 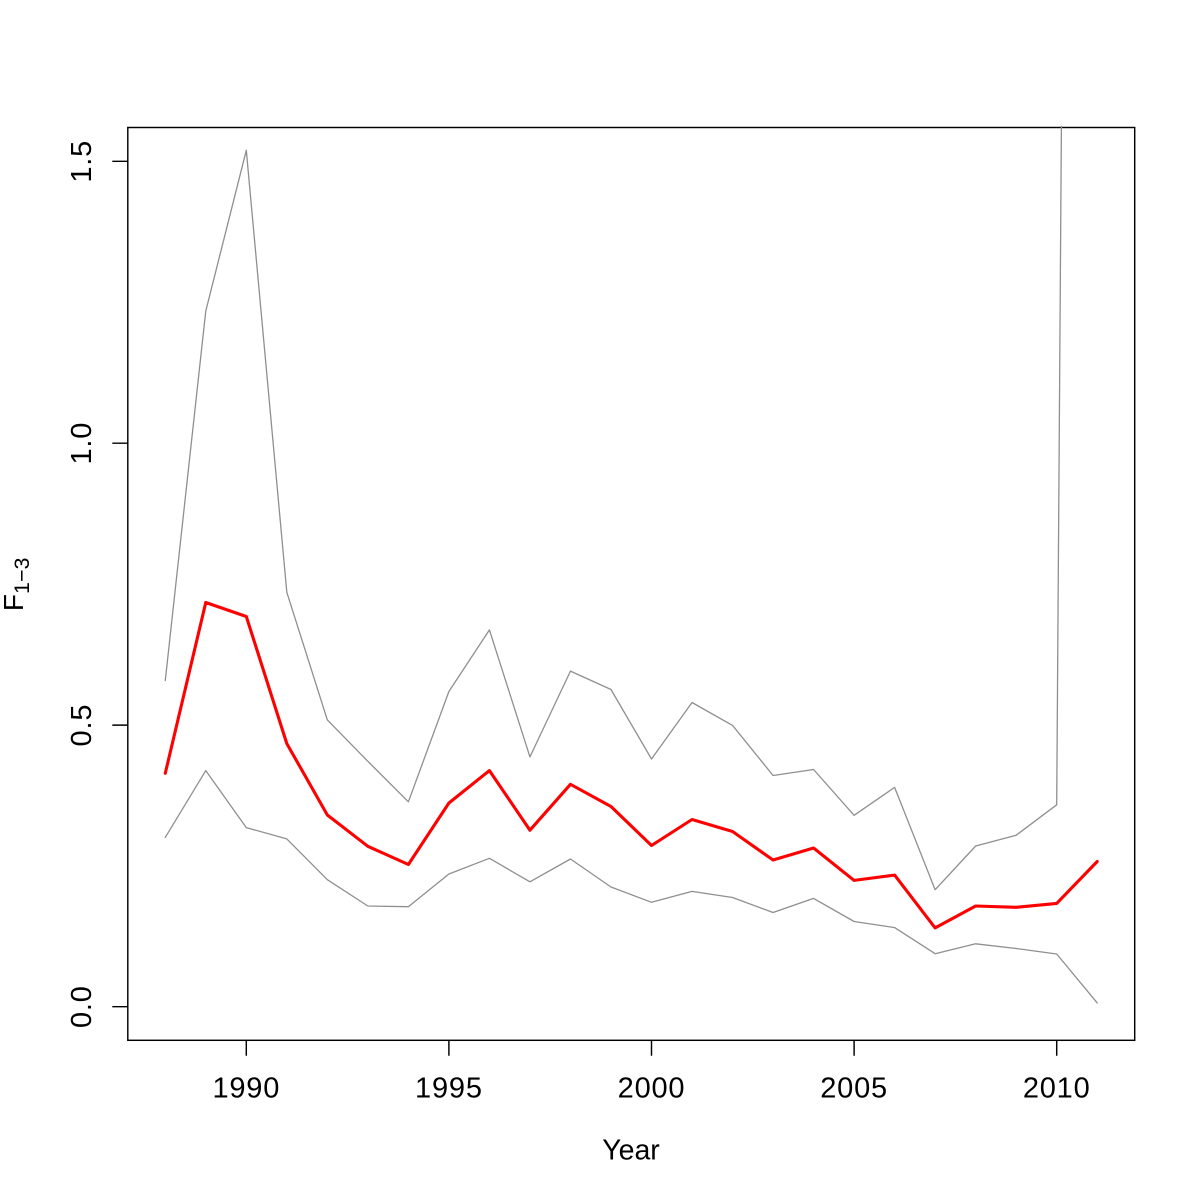 I want to click on svg-text: 2005, so click(x=854, y=1089).